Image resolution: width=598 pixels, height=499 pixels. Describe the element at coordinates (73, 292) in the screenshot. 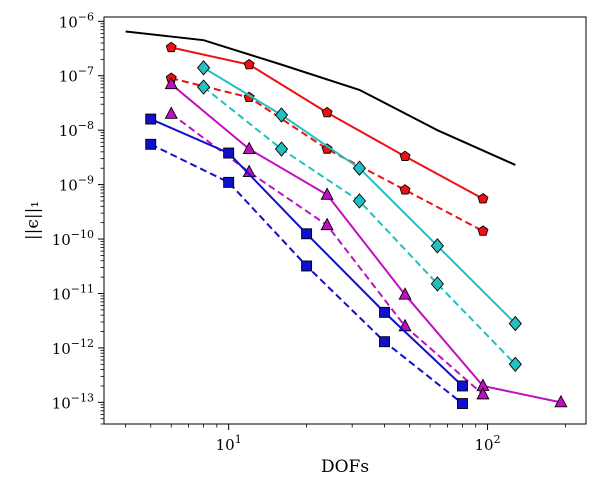

I see `y-tick-label: 10⁻¹¹` at that location.